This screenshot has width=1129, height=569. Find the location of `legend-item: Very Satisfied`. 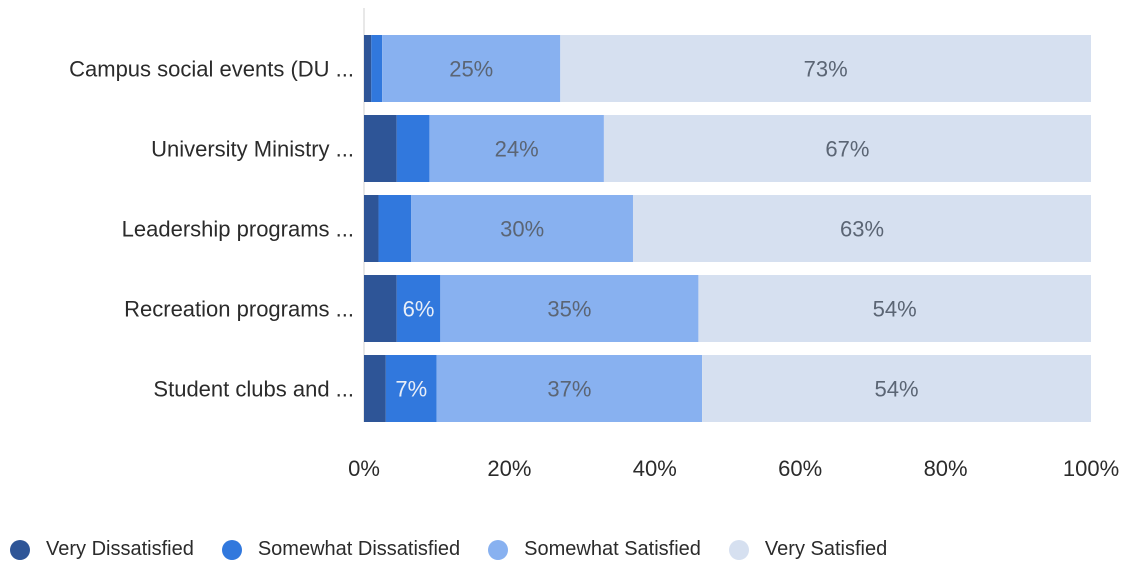

legend-item: Very Satisfied is located at coordinates (808, 549).